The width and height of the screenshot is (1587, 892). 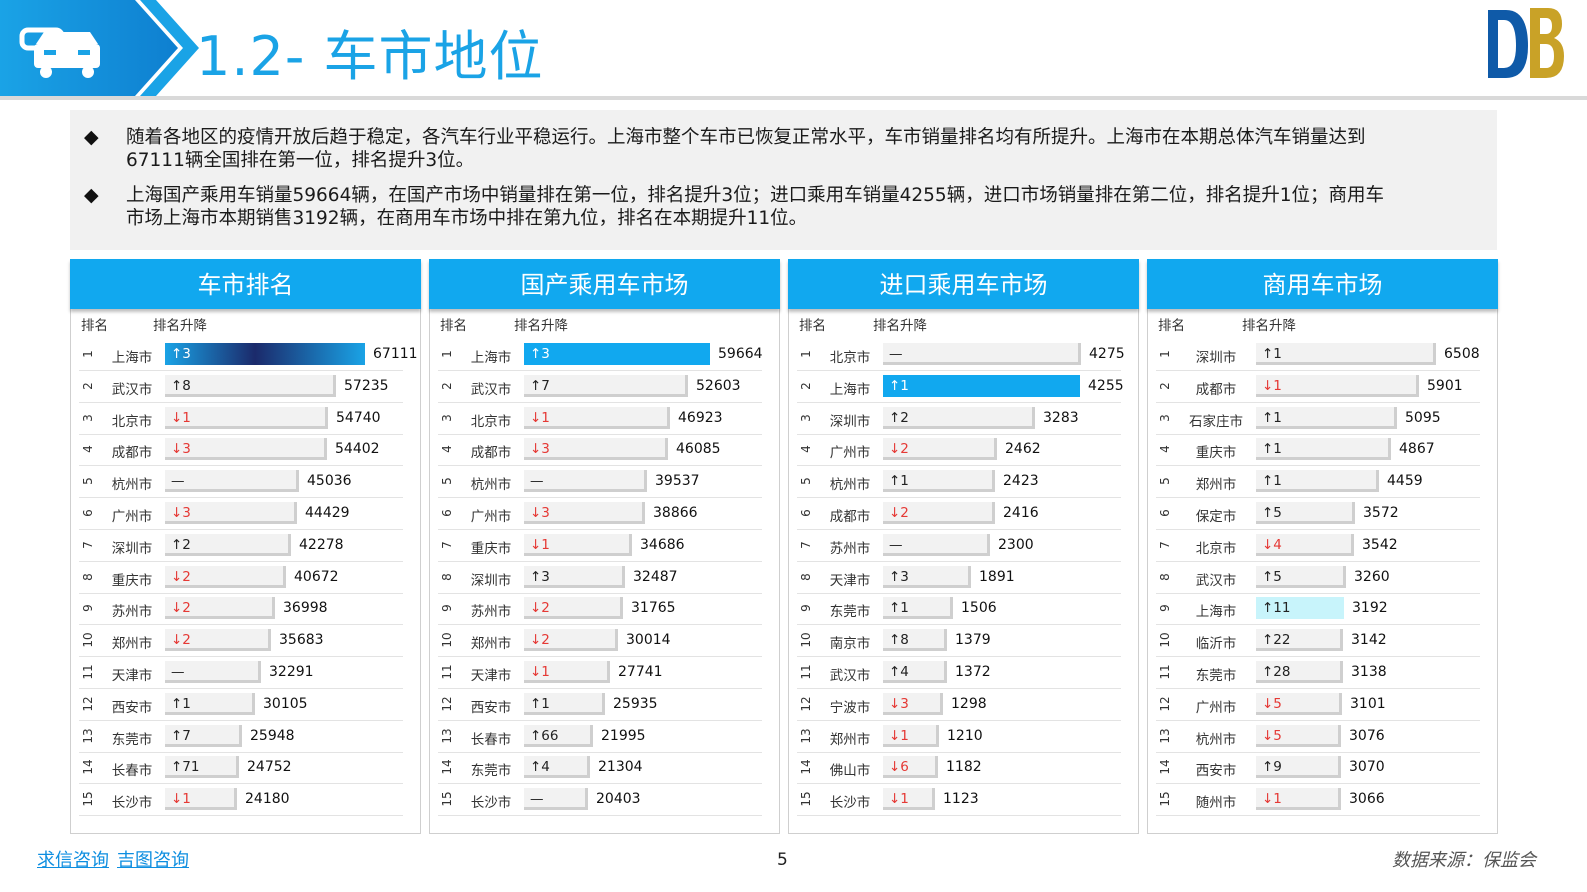 What do you see at coordinates (540, 449) in the screenshot?
I see `rank-change: ↓3` at bounding box center [540, 449].